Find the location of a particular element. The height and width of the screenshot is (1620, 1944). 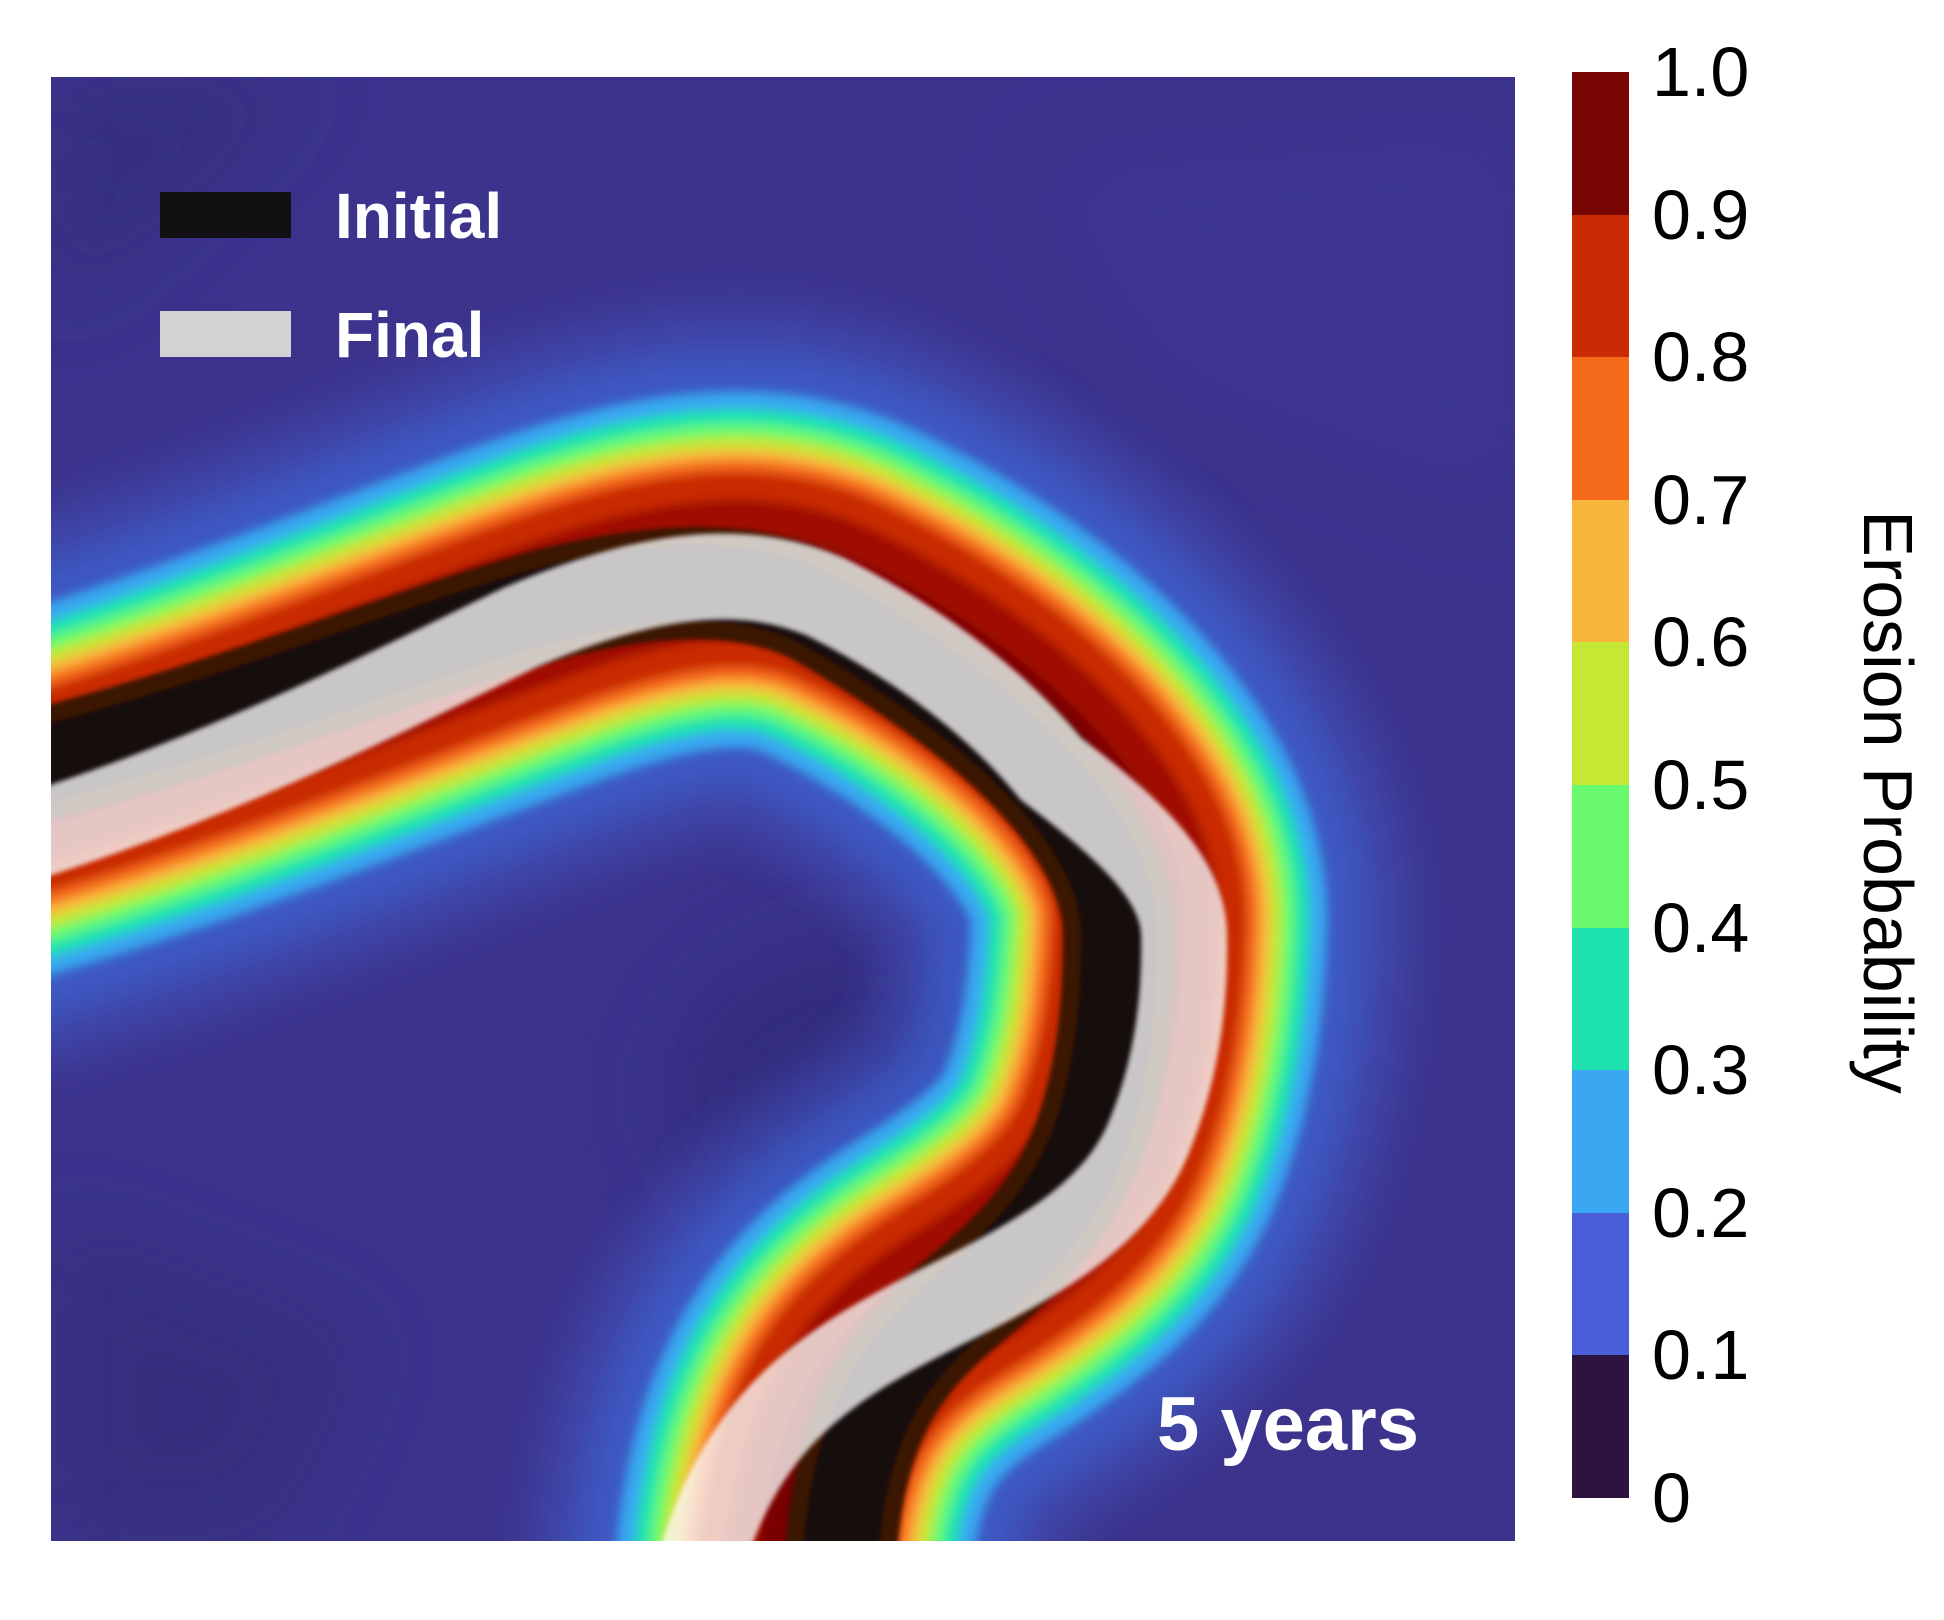

colorbar-tick-1.0: 1.0 is located at coordinates (1701, 72).